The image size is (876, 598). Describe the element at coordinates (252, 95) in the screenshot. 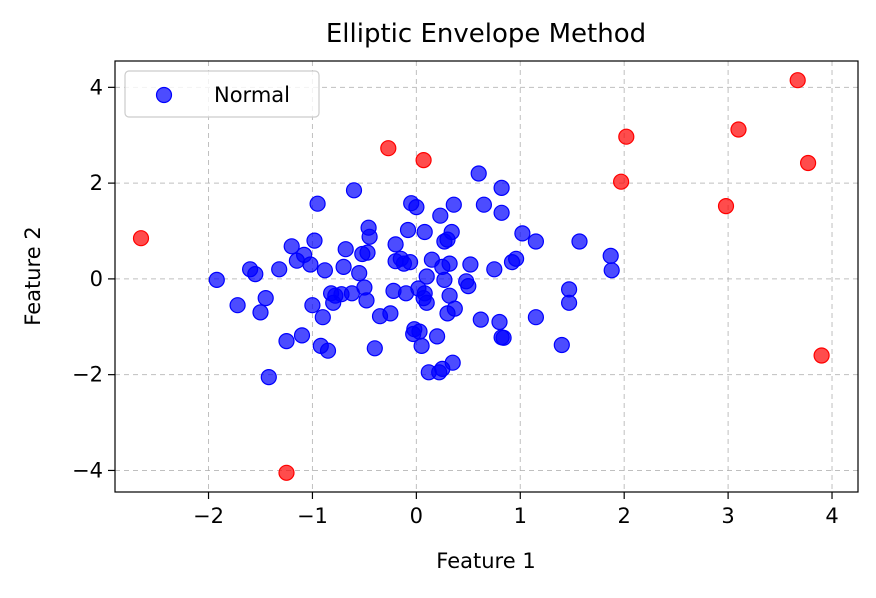

I see `legend-label-normal: Normal` at that location.